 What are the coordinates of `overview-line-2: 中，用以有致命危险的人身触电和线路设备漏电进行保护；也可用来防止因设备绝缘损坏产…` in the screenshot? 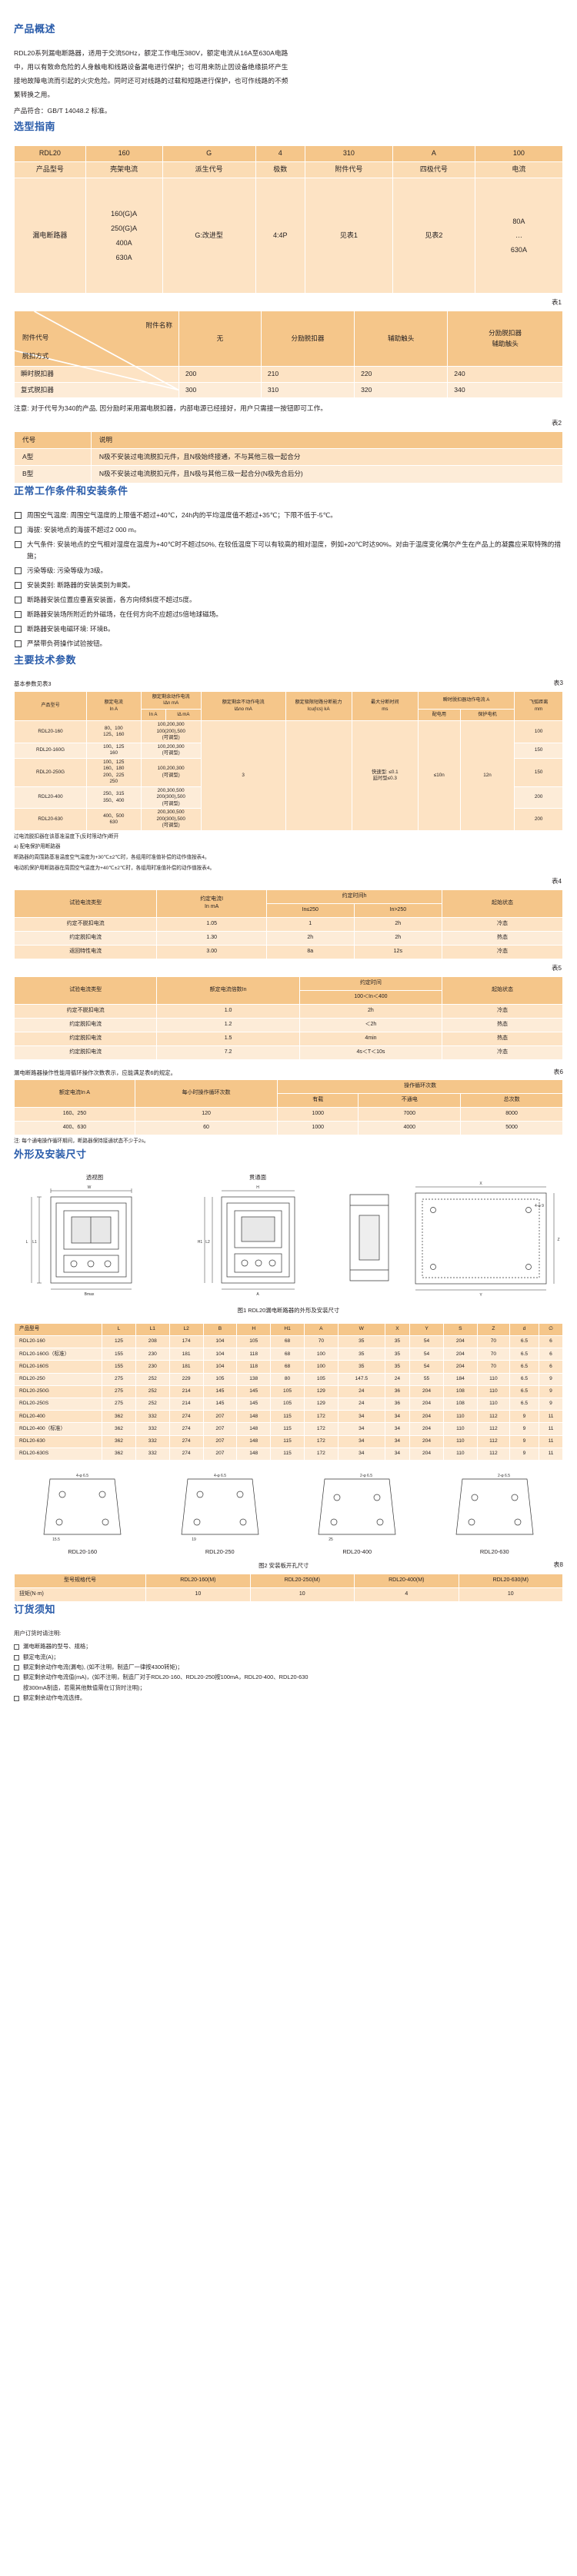 It's located at (151, 67).